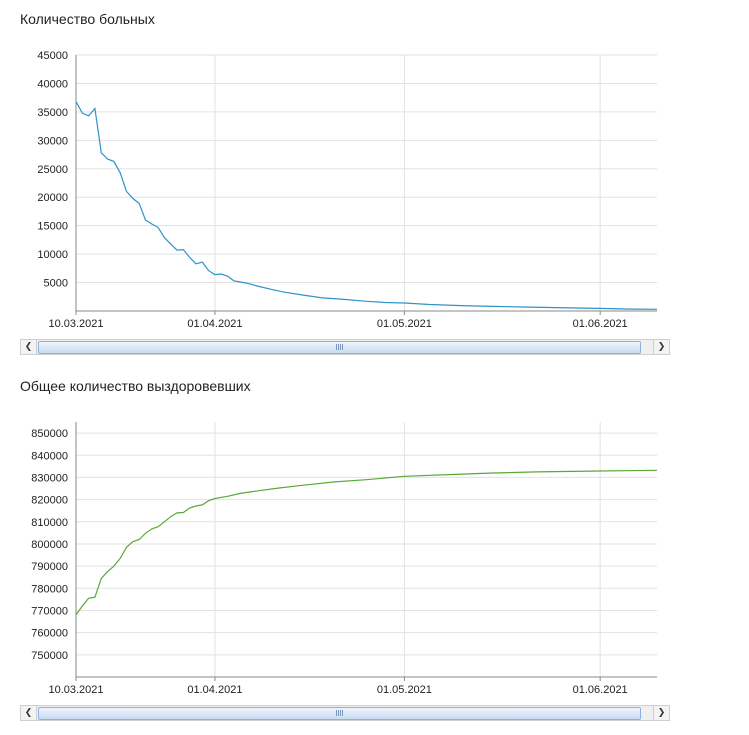  What do you see at coordinates (52, 84) in the screenshot?
I see `y-tick-label: 40000` at bounding box center [52, 84].